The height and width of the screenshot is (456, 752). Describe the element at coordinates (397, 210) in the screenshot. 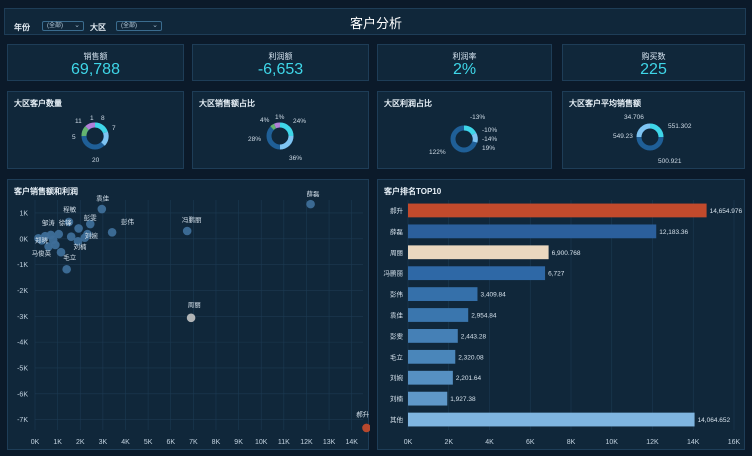

I see `category-label: 郝升` at that location.